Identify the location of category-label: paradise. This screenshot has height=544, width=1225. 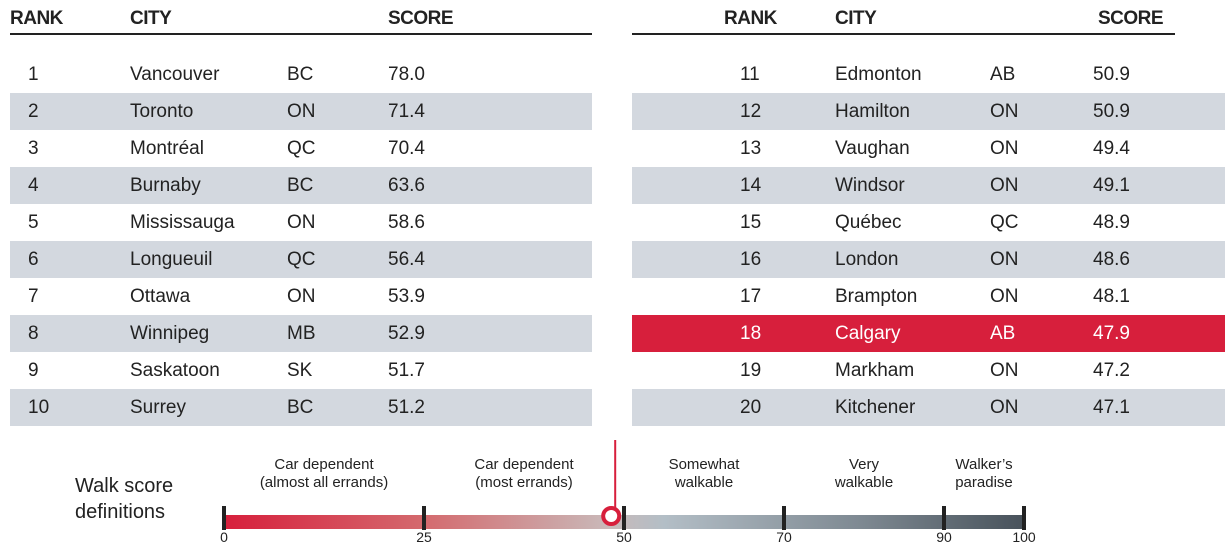
(984, 482).